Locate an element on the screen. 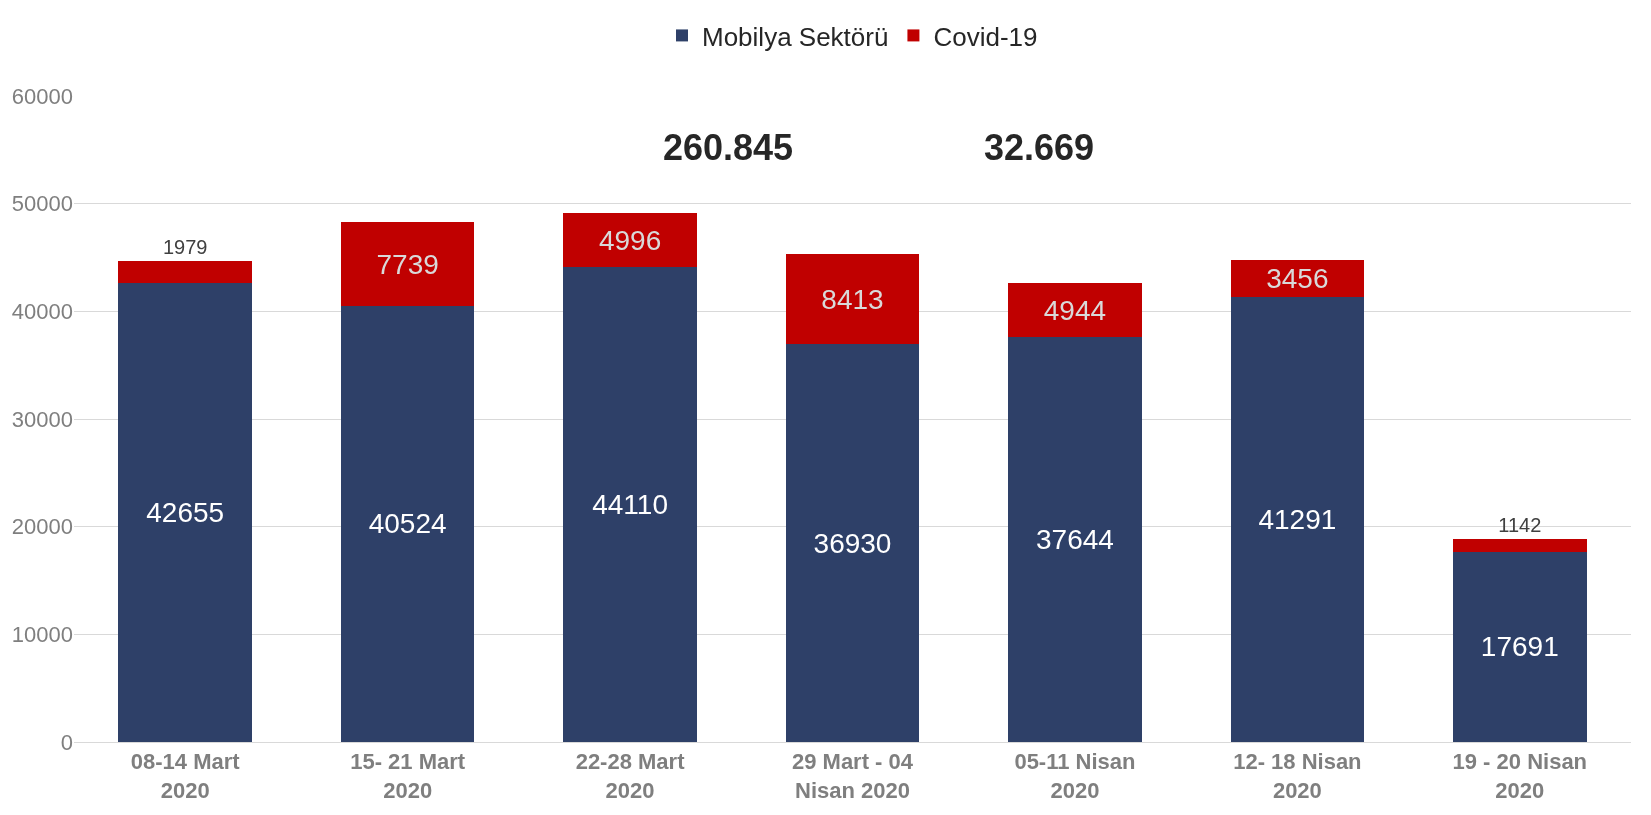  x-tick-label: 15- 21 Mart 2020 is located at coordinates (408, 776).